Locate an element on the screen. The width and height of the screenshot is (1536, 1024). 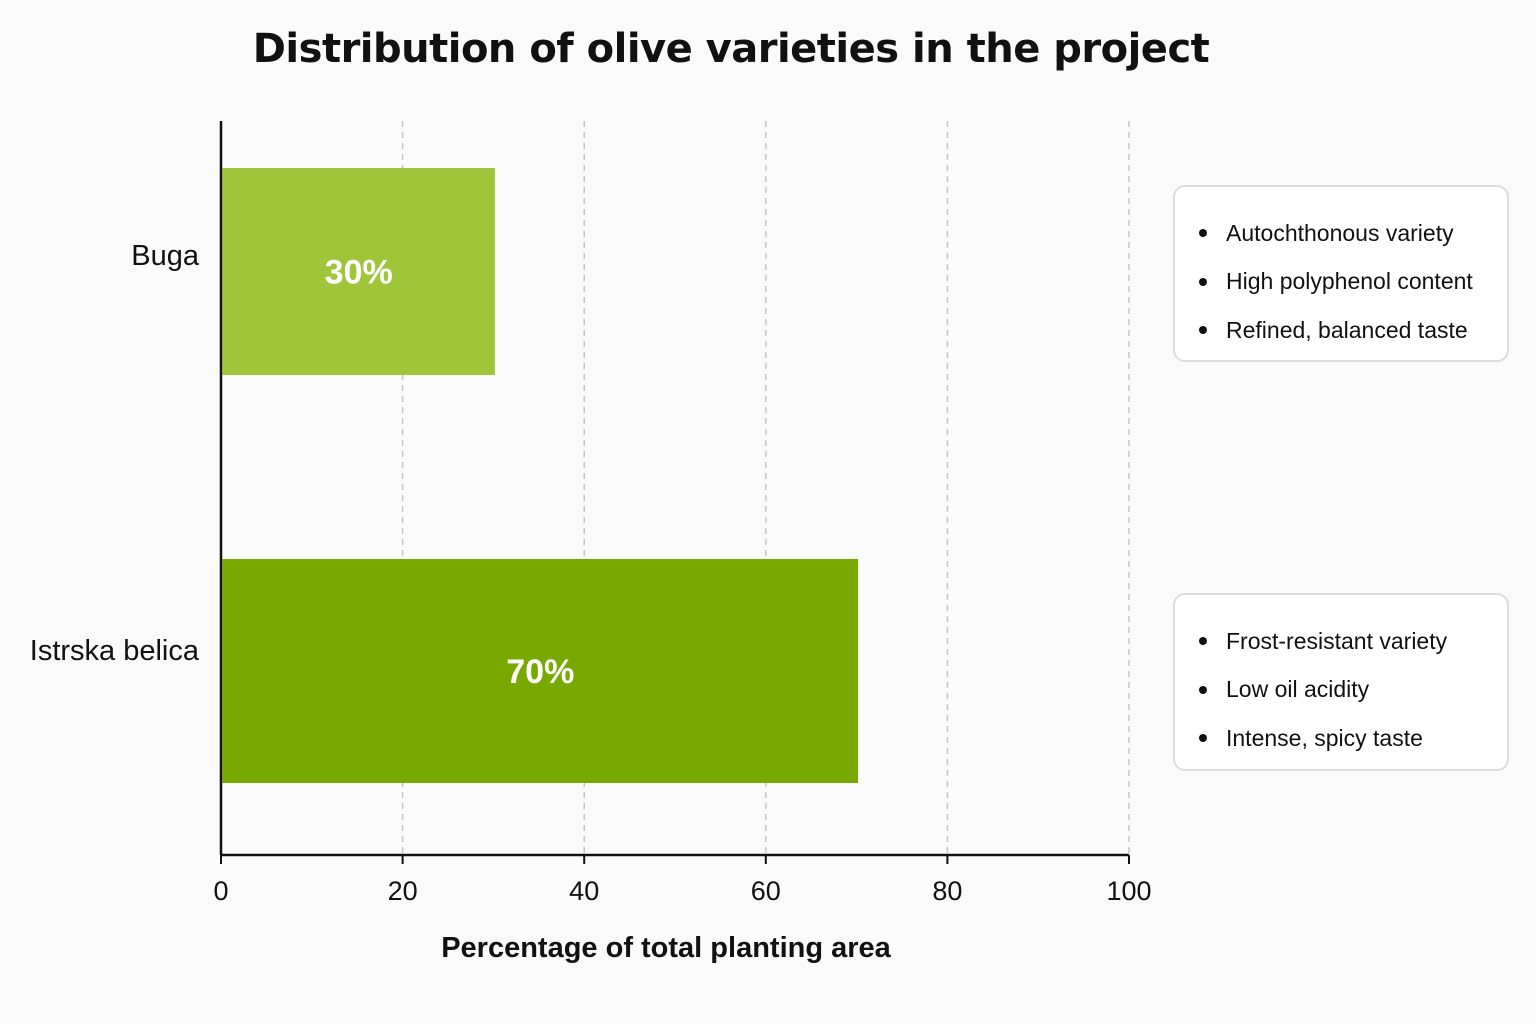
category-labels: Buga Istrska belica is located at coordinates (115, 453).